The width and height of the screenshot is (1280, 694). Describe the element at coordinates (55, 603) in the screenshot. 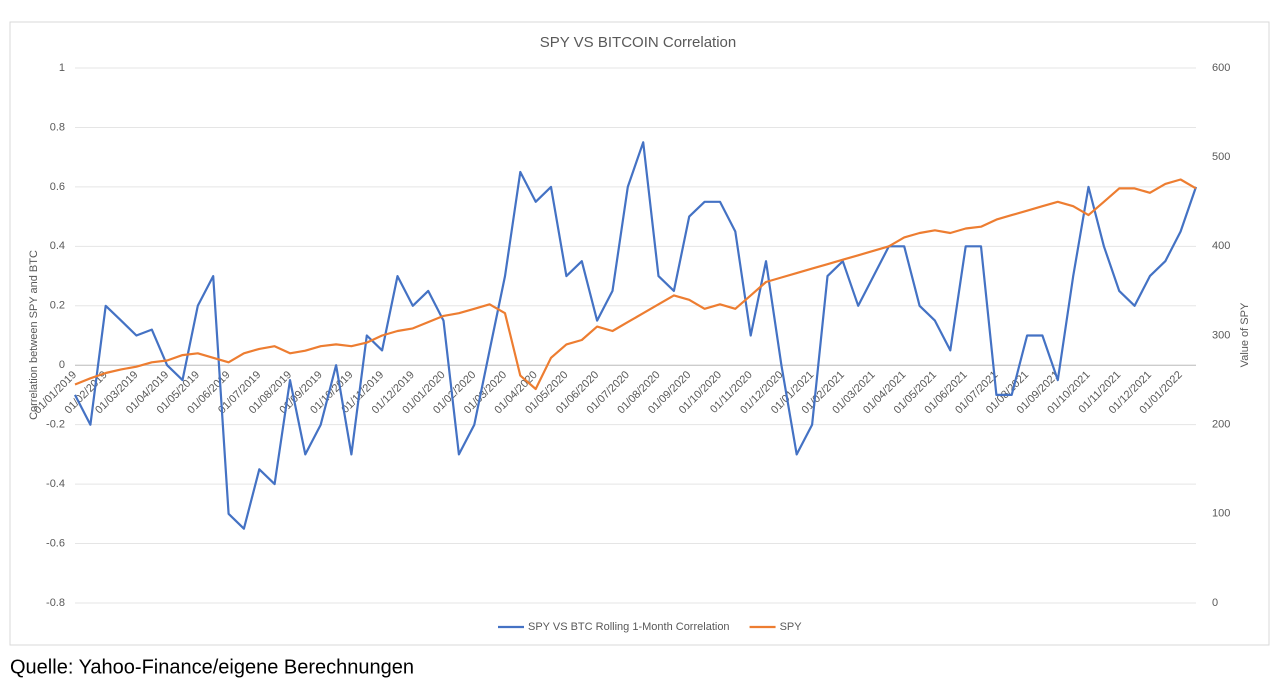

I see `y-tick-label: -0.8` at that location.